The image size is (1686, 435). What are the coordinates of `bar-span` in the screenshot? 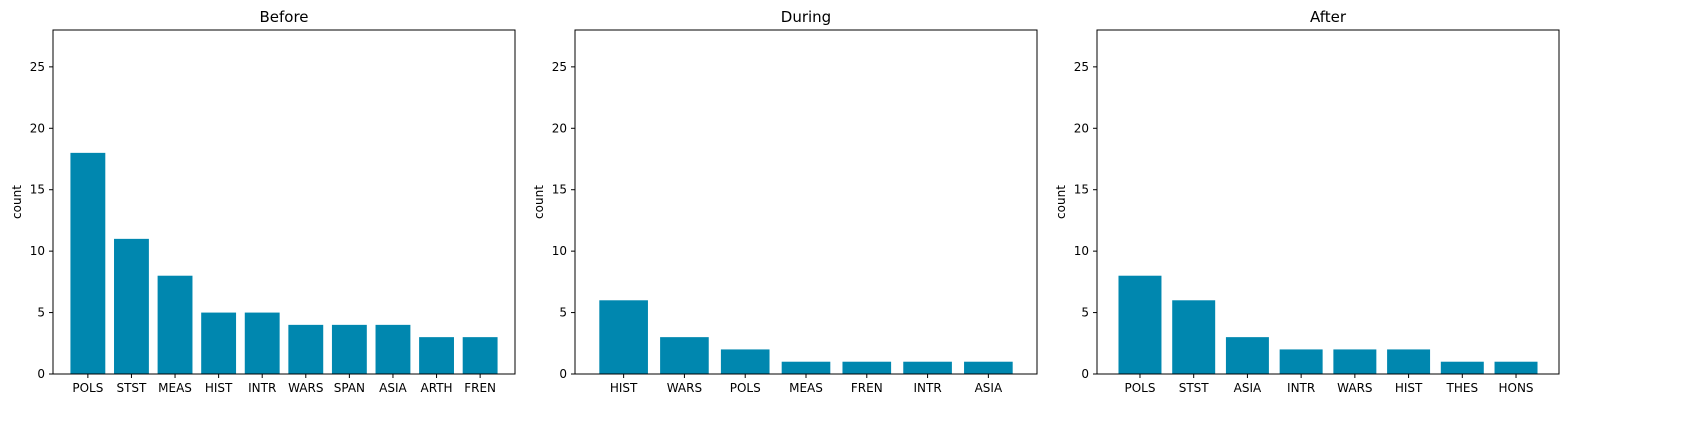 It's located at (349, 349).